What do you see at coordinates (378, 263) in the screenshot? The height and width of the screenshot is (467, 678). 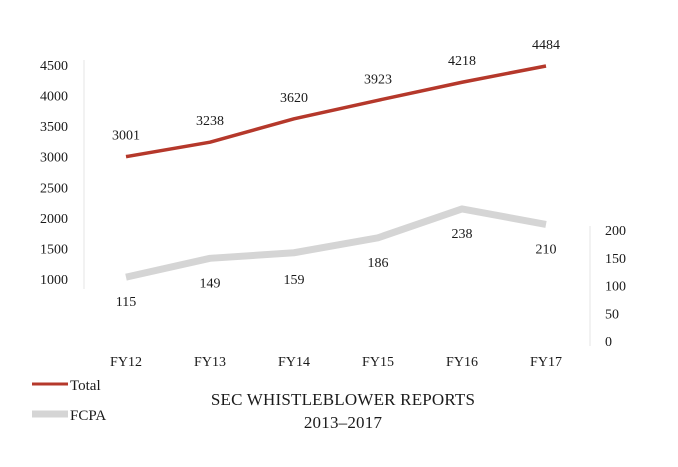 I see `data-label-fcpa: 186` at bounding box center [378, 263].